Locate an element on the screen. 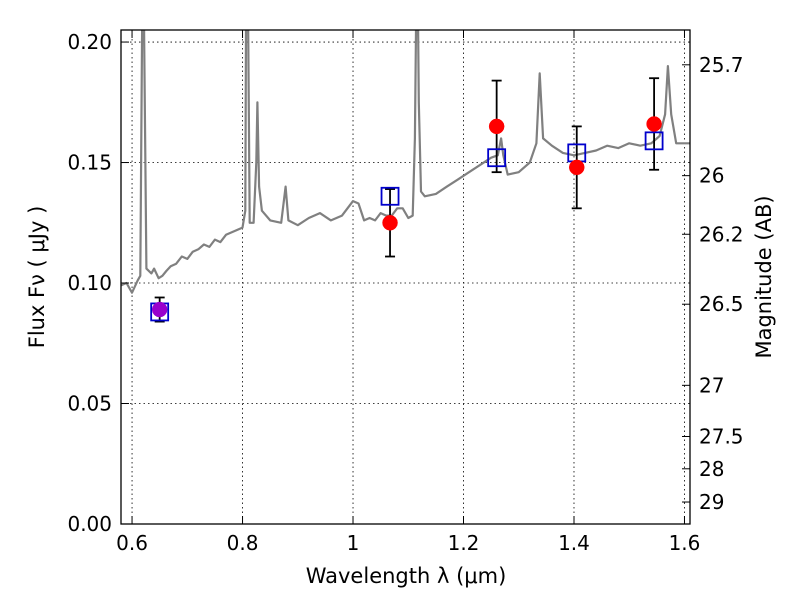 The width and height of the screenshot is (800, 600). magnitude-tick-label: 28 is located at coordinates (711, 469).